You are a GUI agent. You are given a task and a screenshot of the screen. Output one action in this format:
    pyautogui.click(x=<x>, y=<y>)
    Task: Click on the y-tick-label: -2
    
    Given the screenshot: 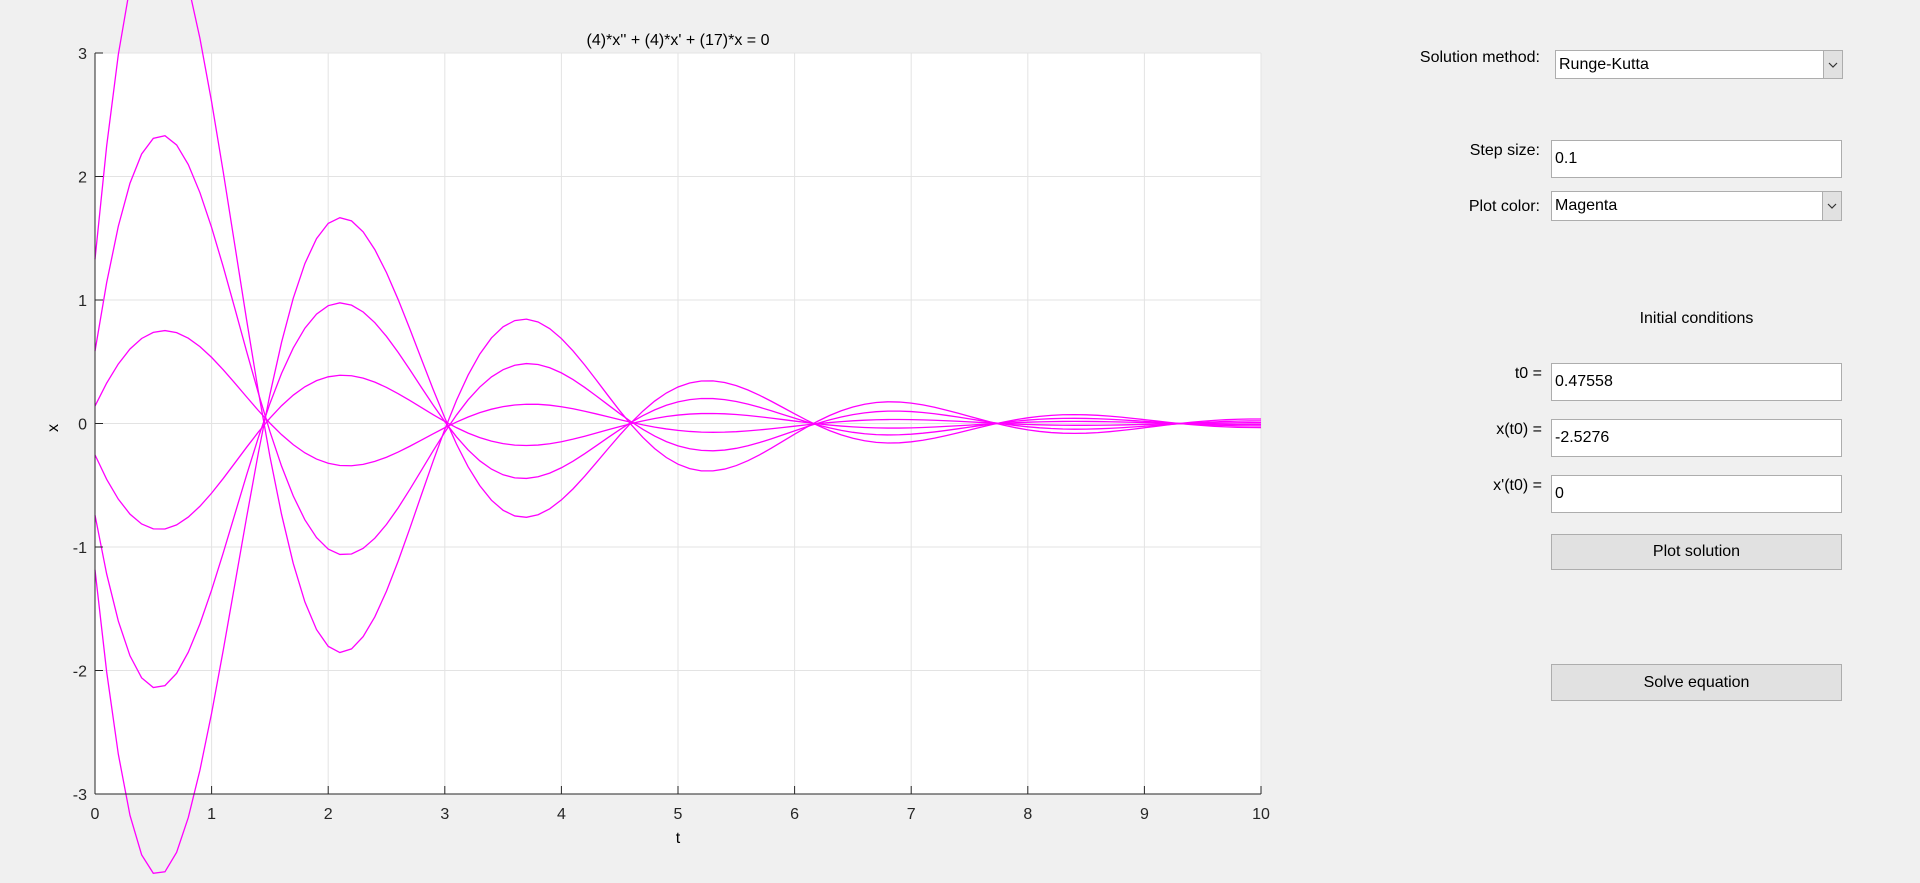 What is the action you would take?
    pyautogui.click(x=80, y=672)
    